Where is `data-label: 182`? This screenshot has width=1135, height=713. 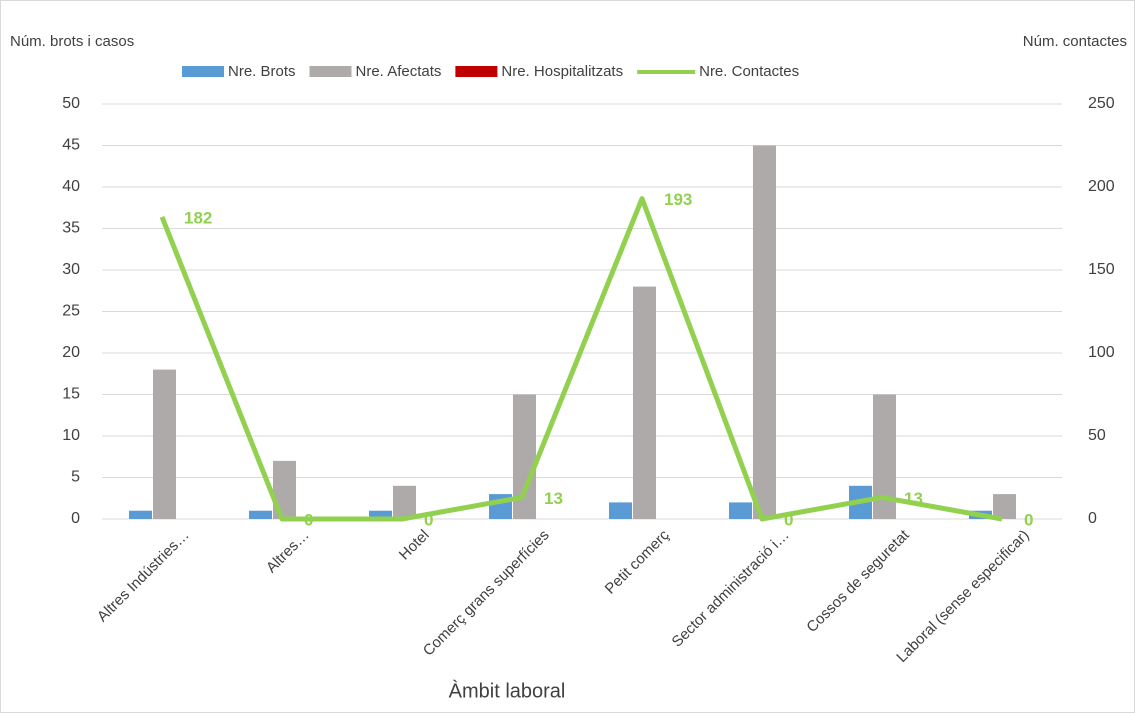 data-label: 182 is located at coordinates (198, 217).